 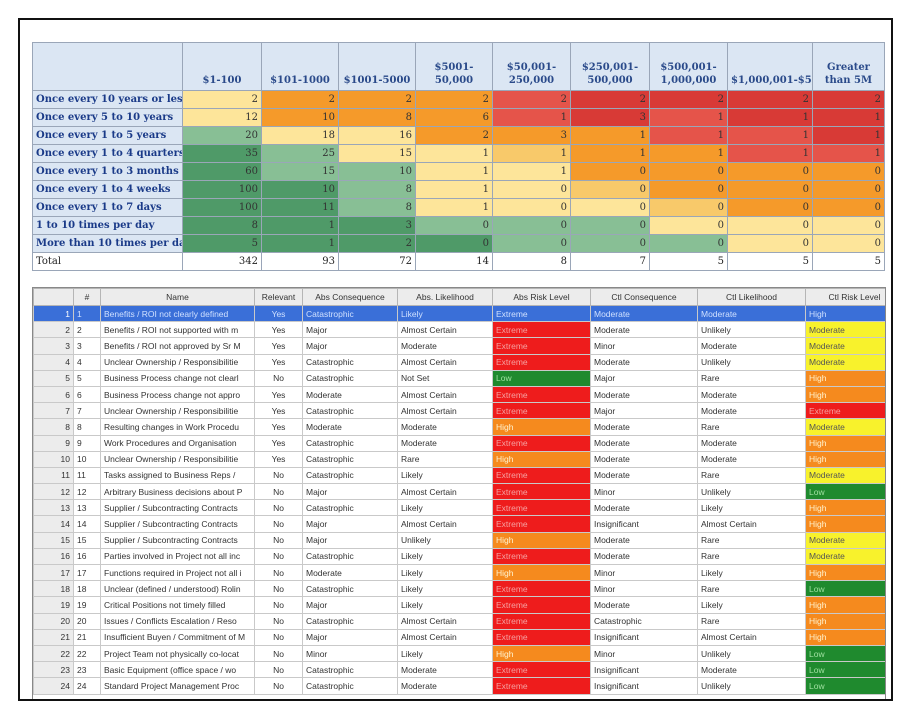 What do you see at coordinates (53, 362) in the screenshot?
I see `row-number: 4` at bounding box center [53, 362].